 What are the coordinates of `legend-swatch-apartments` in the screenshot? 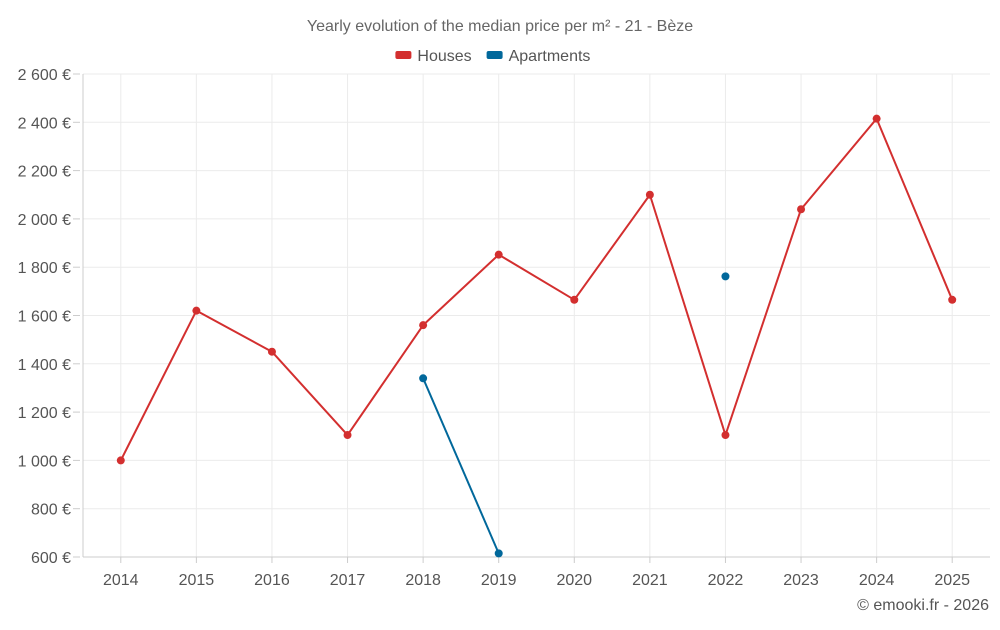 It's located at (494, 55).